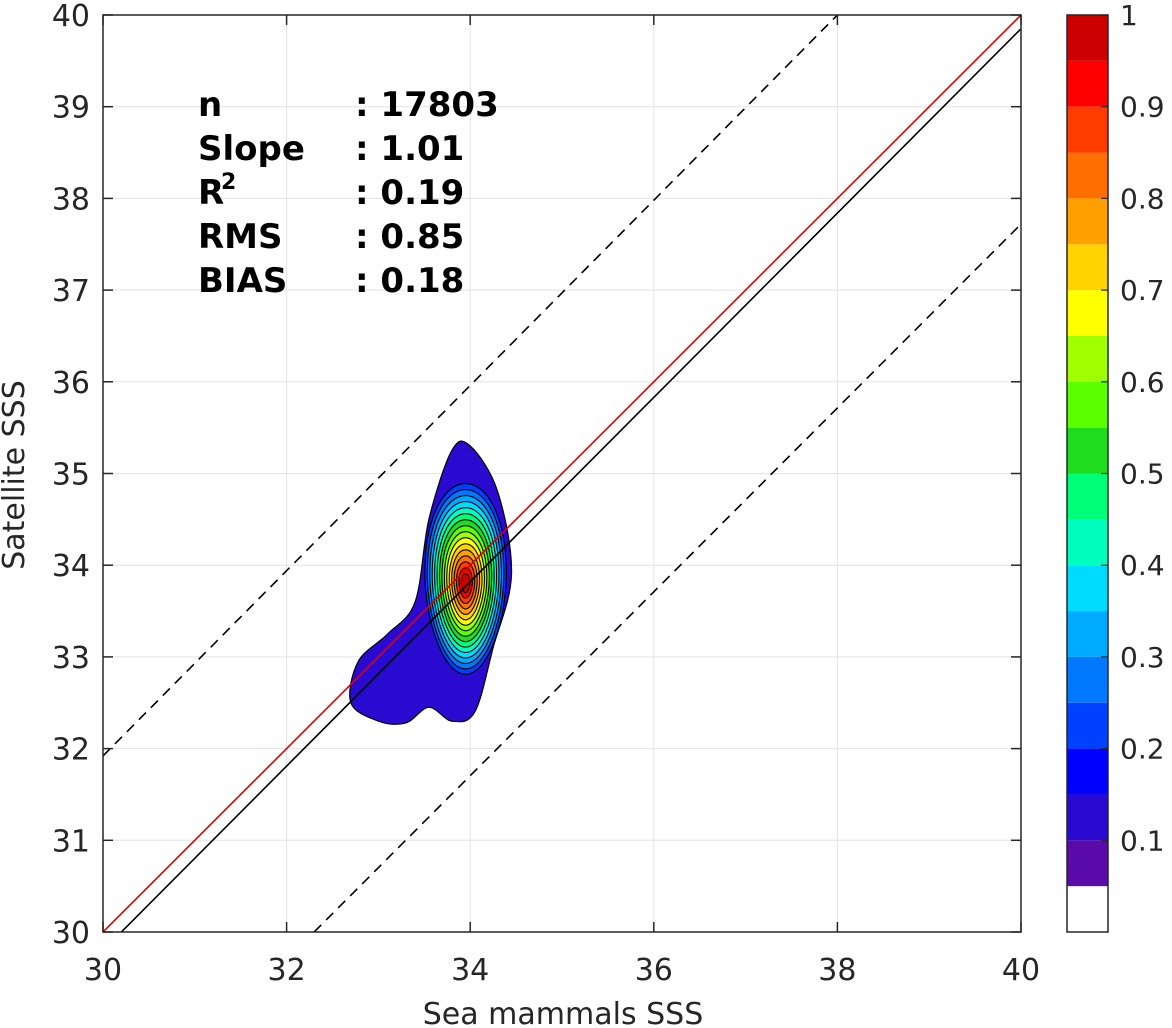 The image size is (1172, 1028). I want to click on y-axis-label: Satellite SSS, so click(16, 475).